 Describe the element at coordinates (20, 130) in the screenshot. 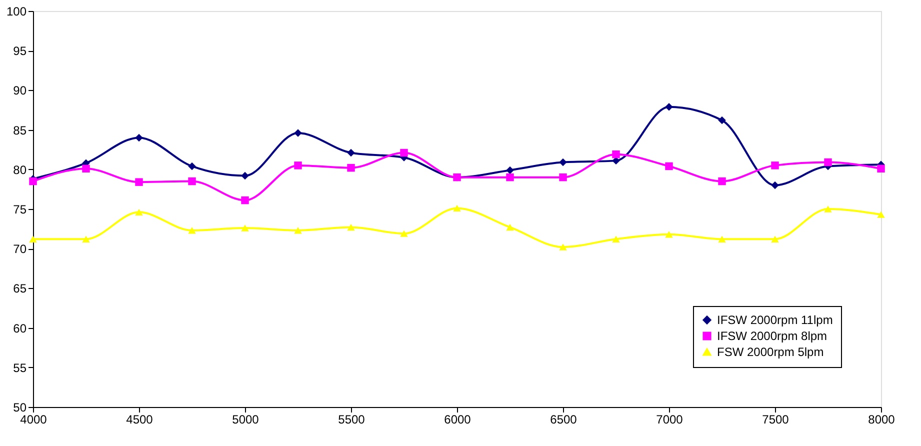

I see `y-tick-label: 85` at that location.